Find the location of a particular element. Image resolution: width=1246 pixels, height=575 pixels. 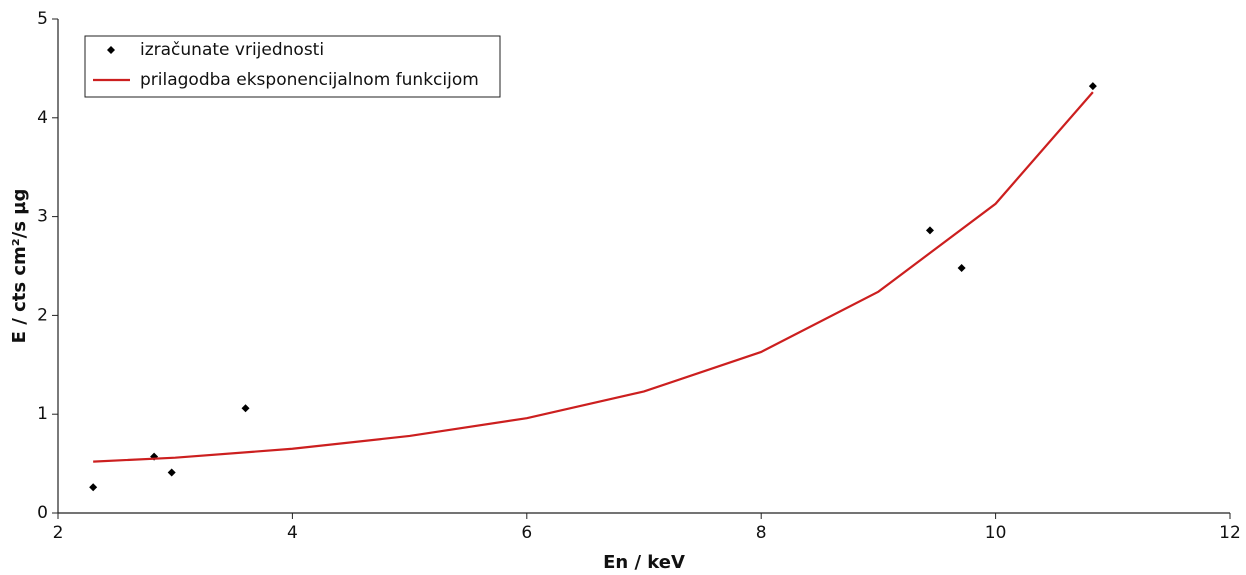

legend-marker is located at coordinates (111, 50).